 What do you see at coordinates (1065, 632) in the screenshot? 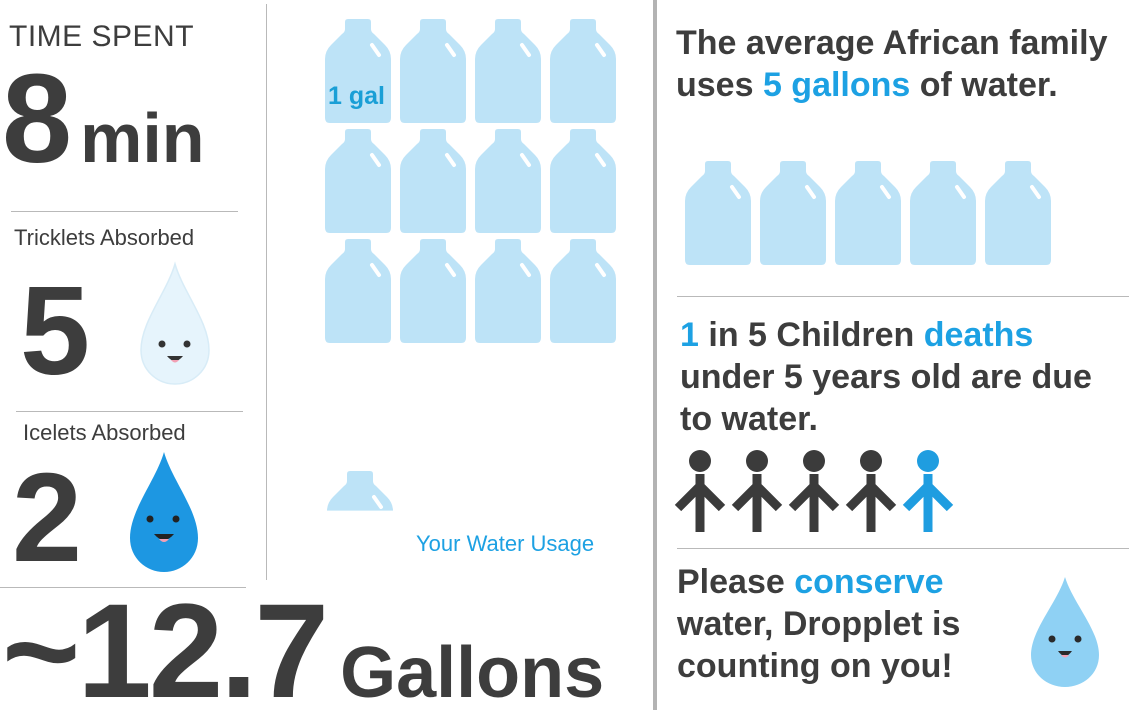
I see `dropplet-mascot-icon` at bounding box center [1065, 632].